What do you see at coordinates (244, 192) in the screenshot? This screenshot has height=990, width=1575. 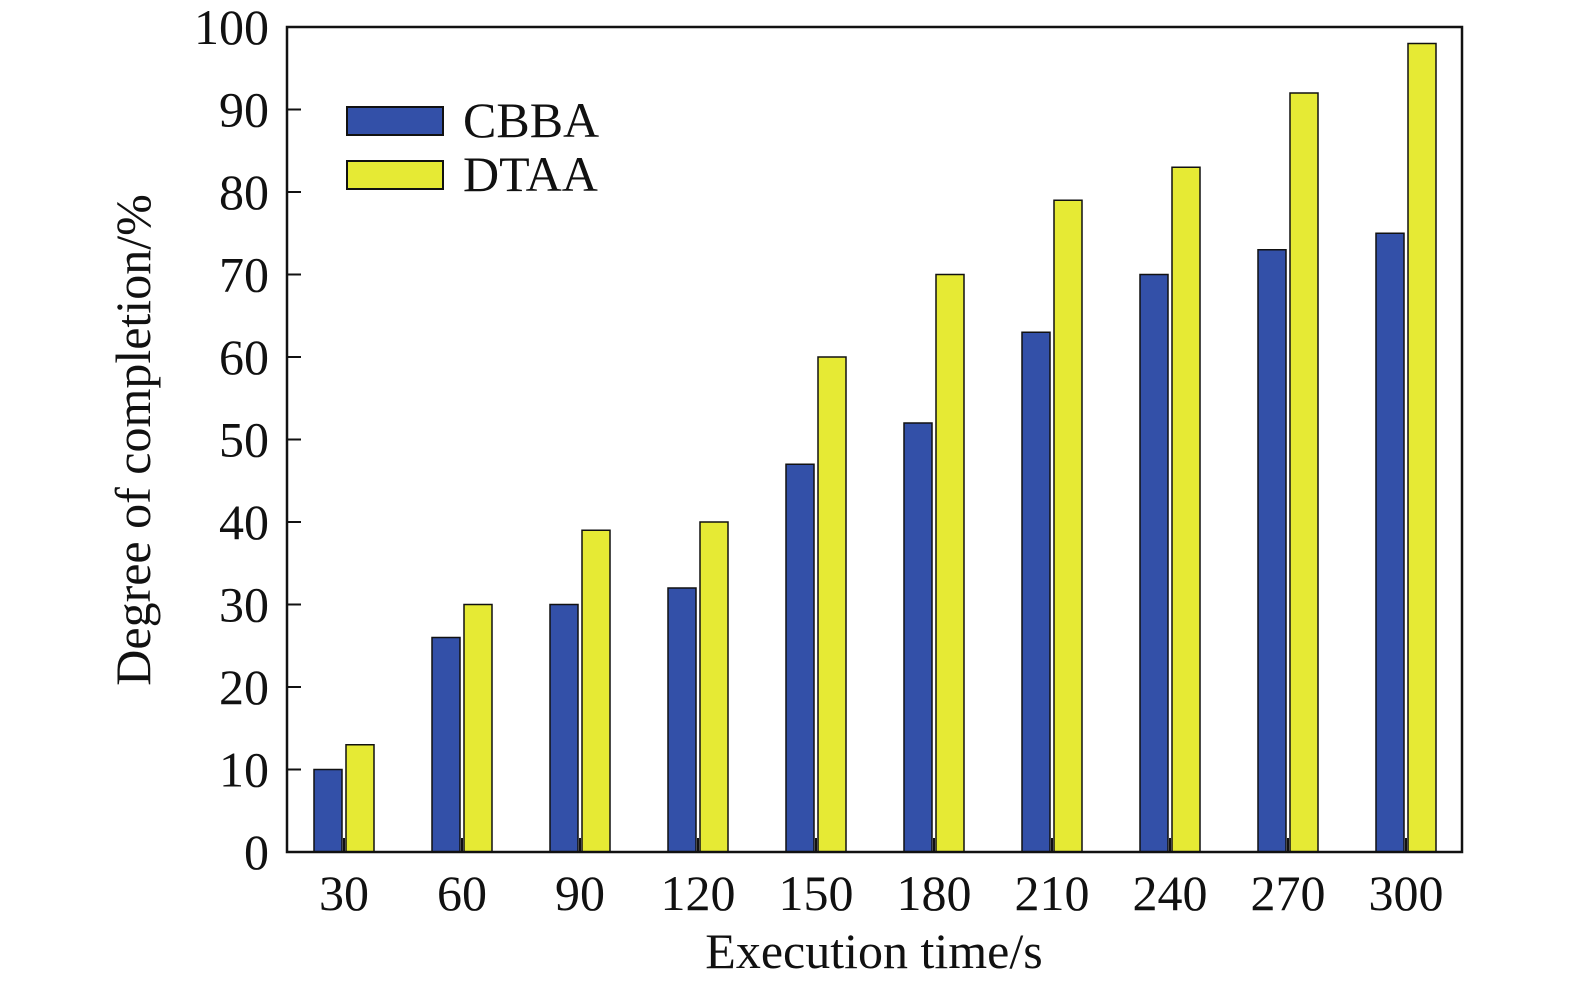 I see `y-tick-label: 80` at bounding box center [244, 192].